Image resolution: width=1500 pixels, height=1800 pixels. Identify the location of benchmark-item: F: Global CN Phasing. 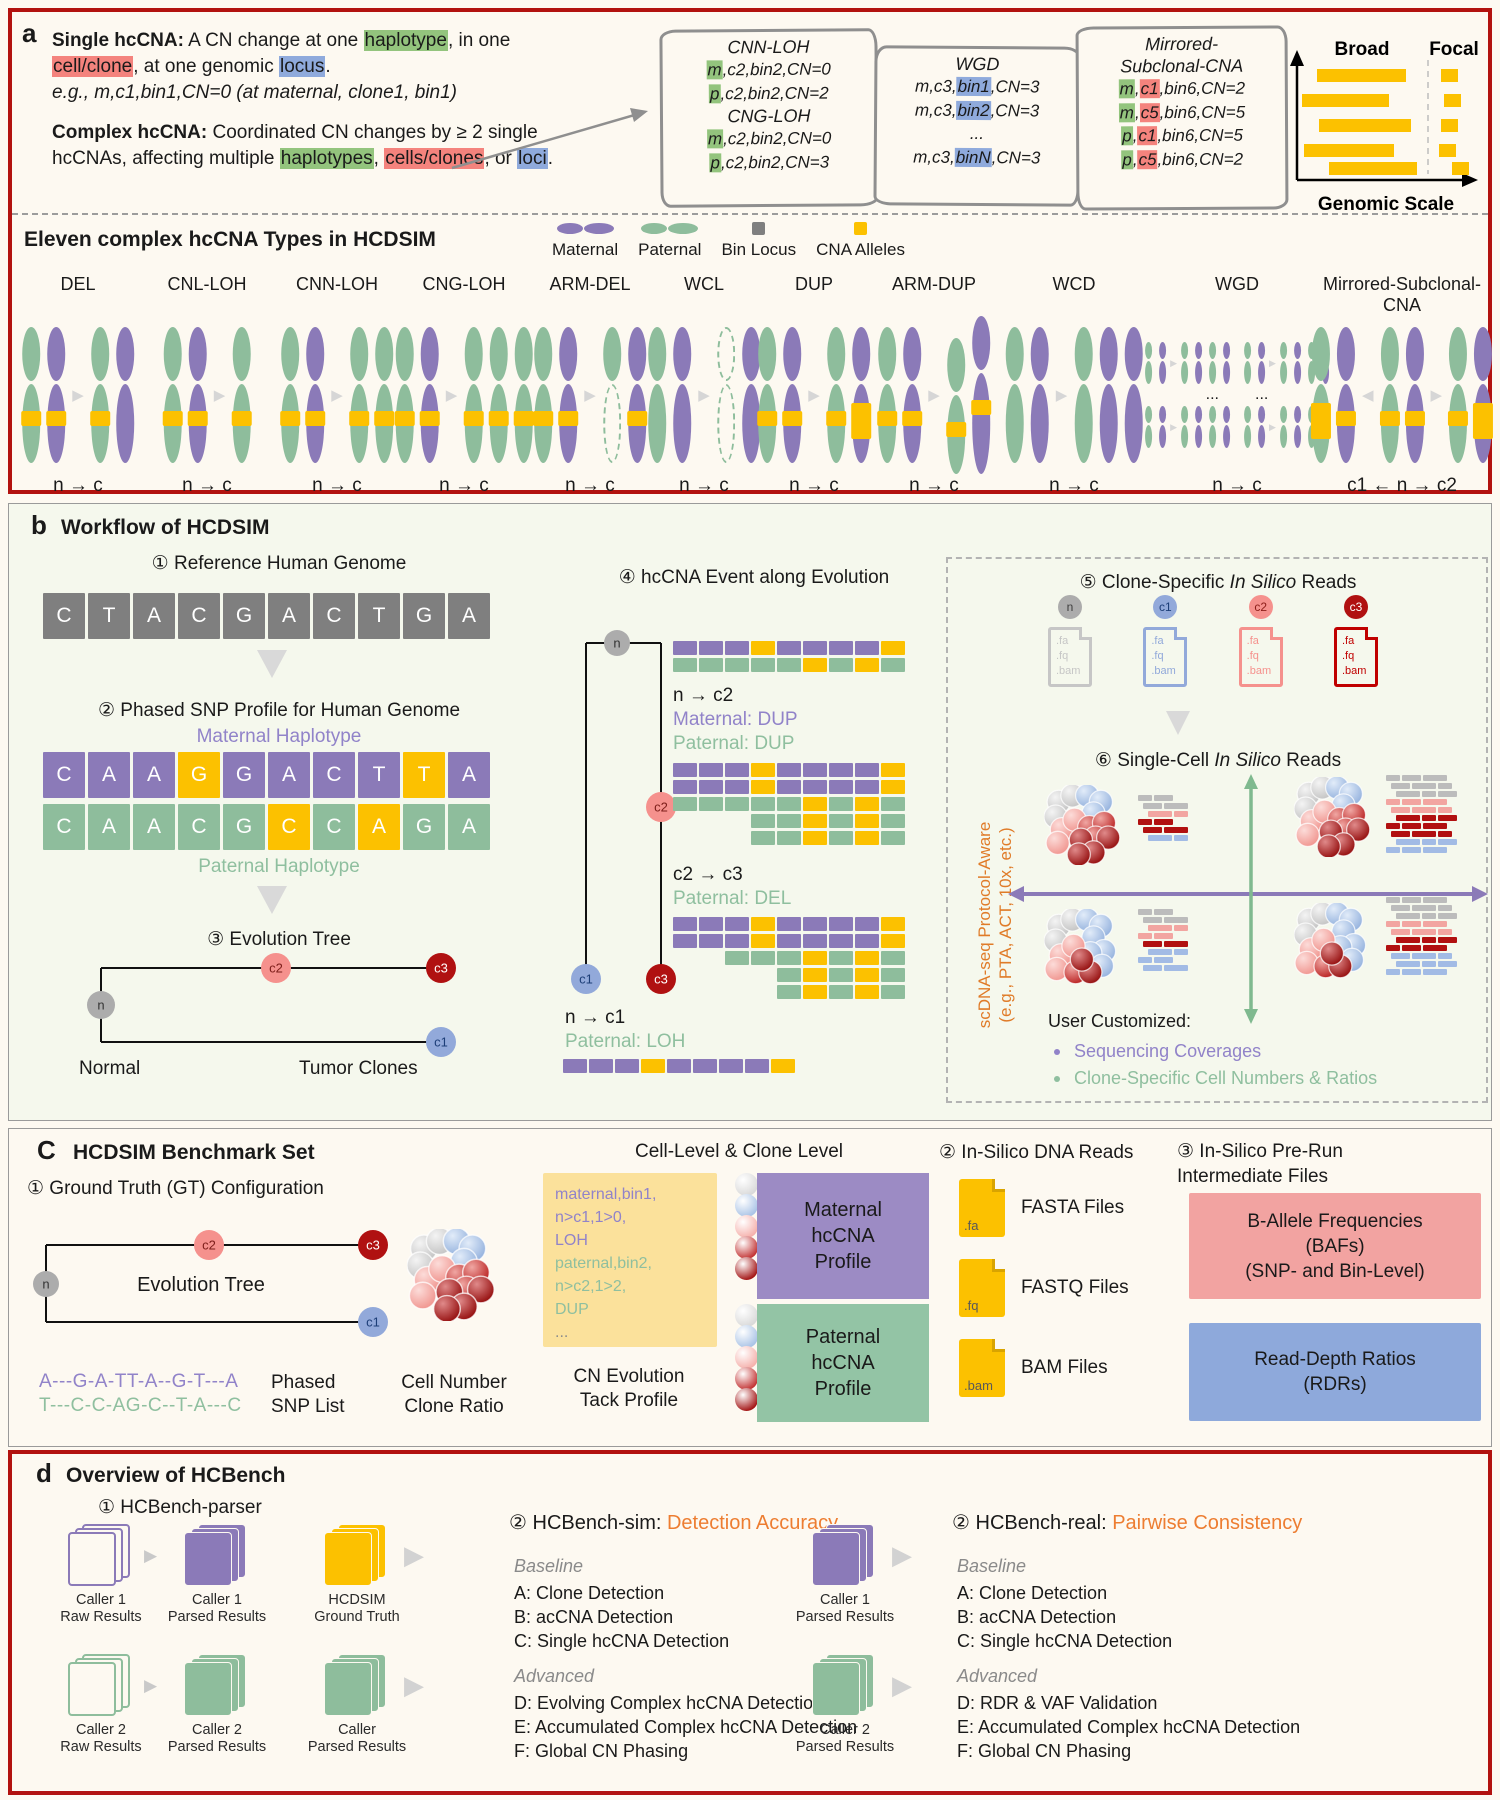
(601, 1751).